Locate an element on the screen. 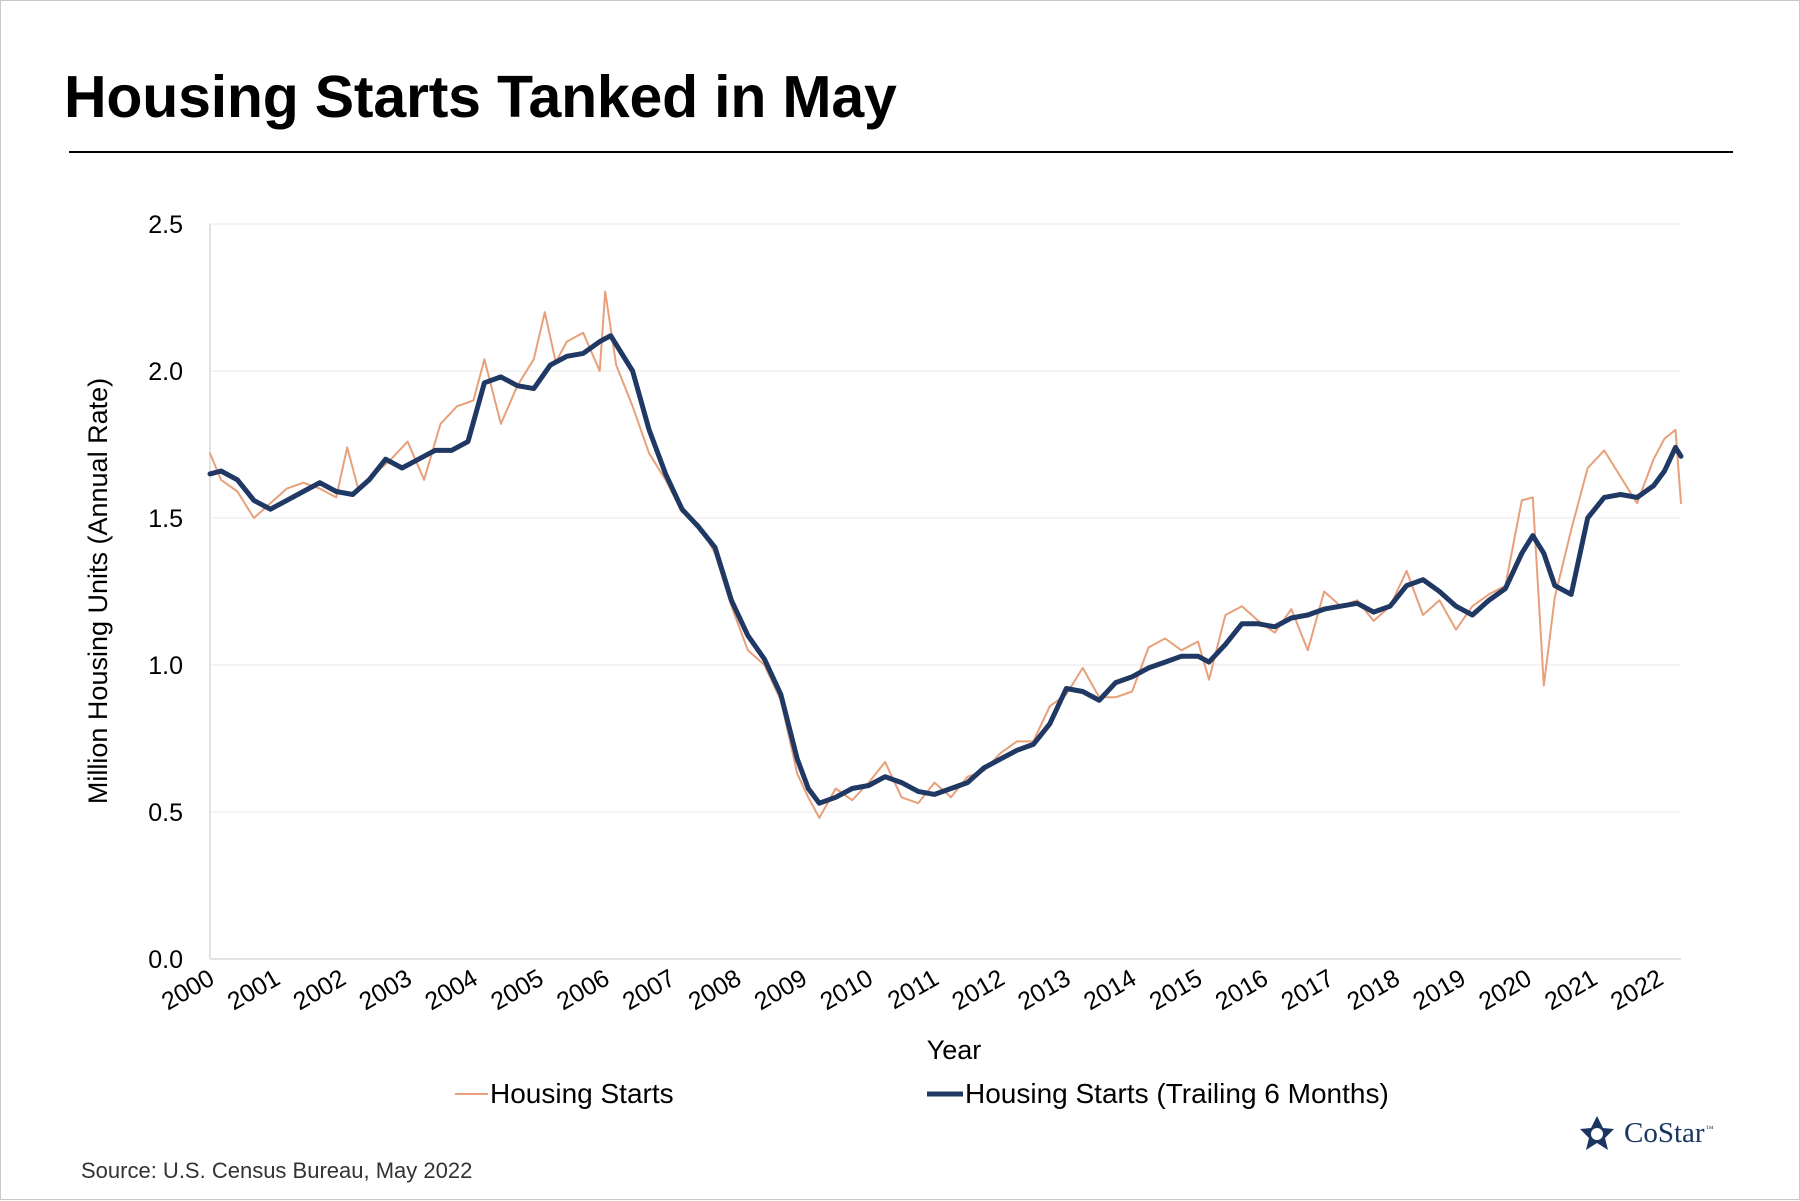 The width and height of the screenshot is (1800, 1201). x-tick-label: 2004 is located at coordinates (451, 990).